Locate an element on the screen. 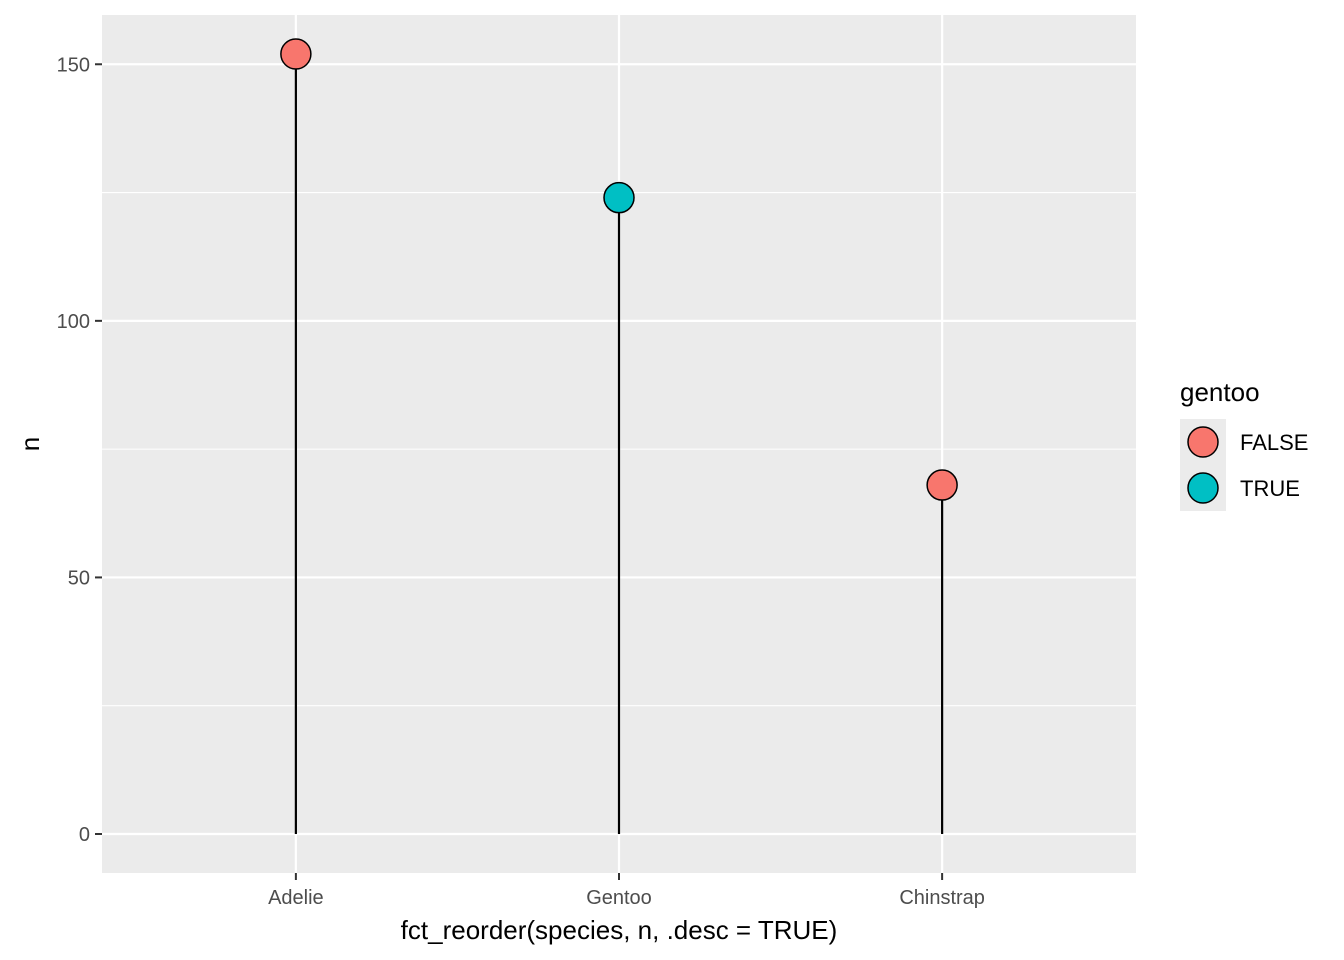  y-axis-ticks: 0 50 100 150 is located at coordinates (79, 450).